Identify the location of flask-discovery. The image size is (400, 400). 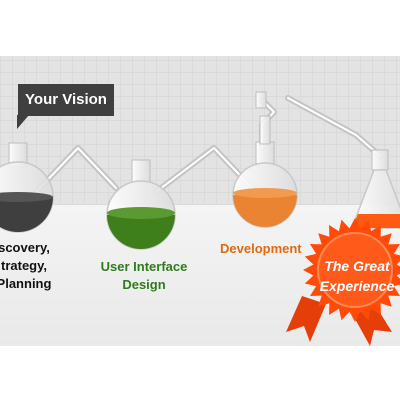
(27, 187).